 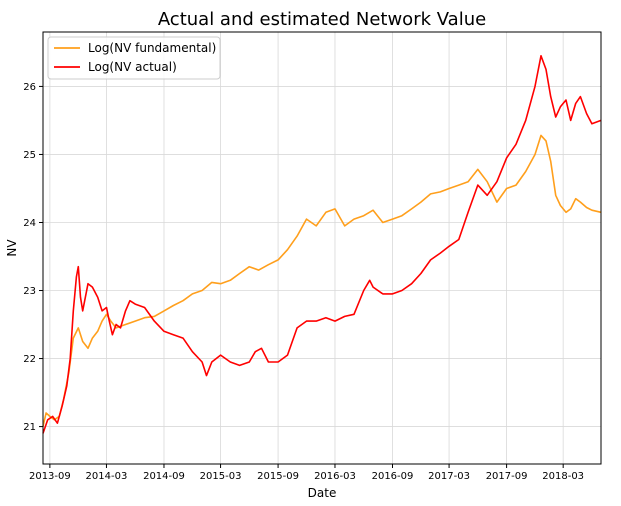 I want to click on legend-label-fundamental: Log(NV fundamental), so click(x=152, y=48).